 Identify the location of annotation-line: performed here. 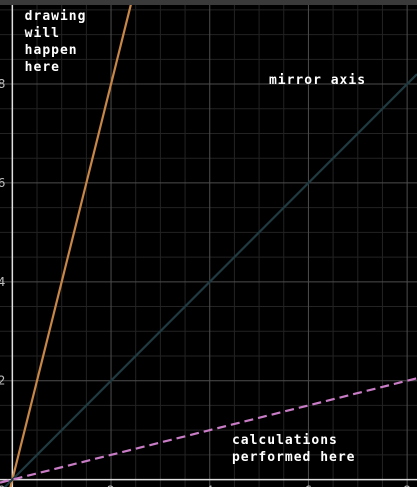
(294, 457).